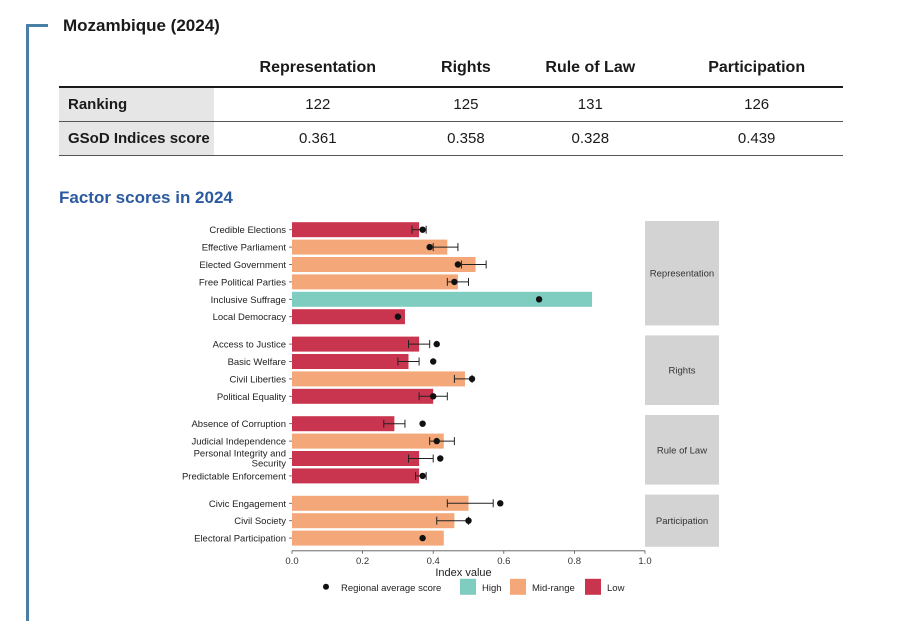 The width and height of the screenshot is (910, 621). I want to click on factor-label: Judicial Independence, so click(238, 442).